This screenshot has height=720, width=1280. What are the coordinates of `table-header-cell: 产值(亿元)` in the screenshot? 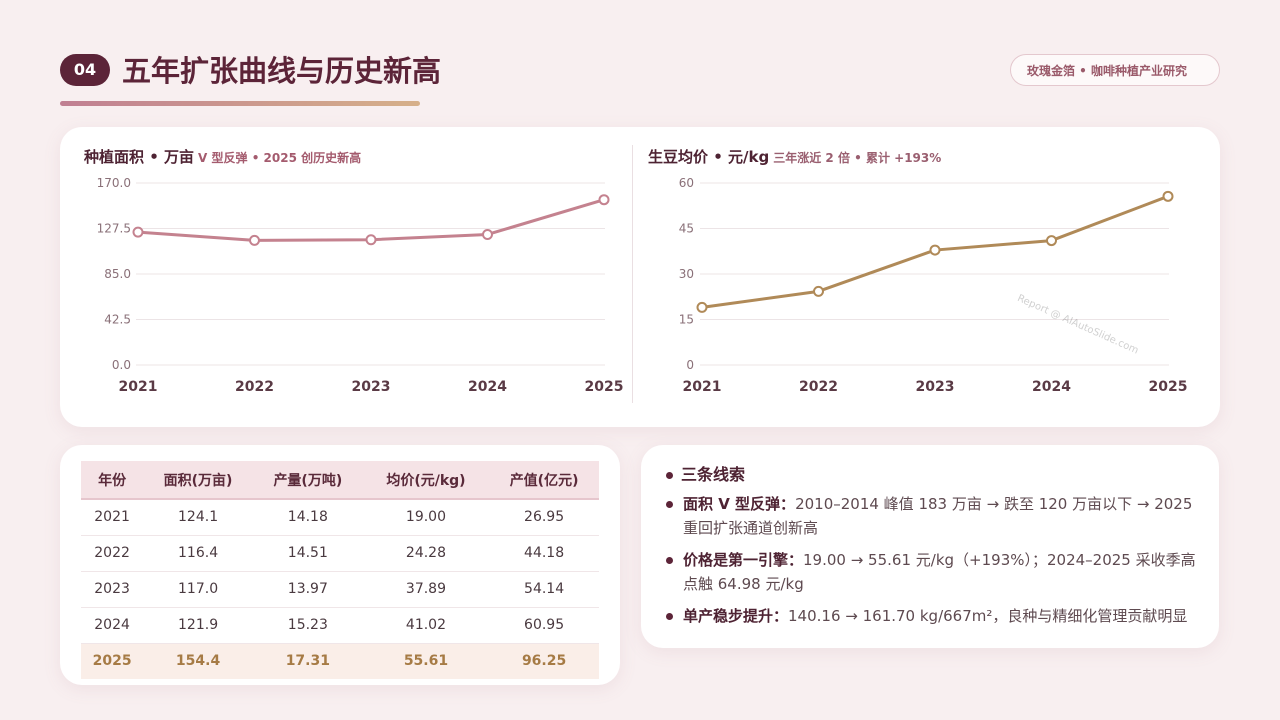 It's located at (544, 480).